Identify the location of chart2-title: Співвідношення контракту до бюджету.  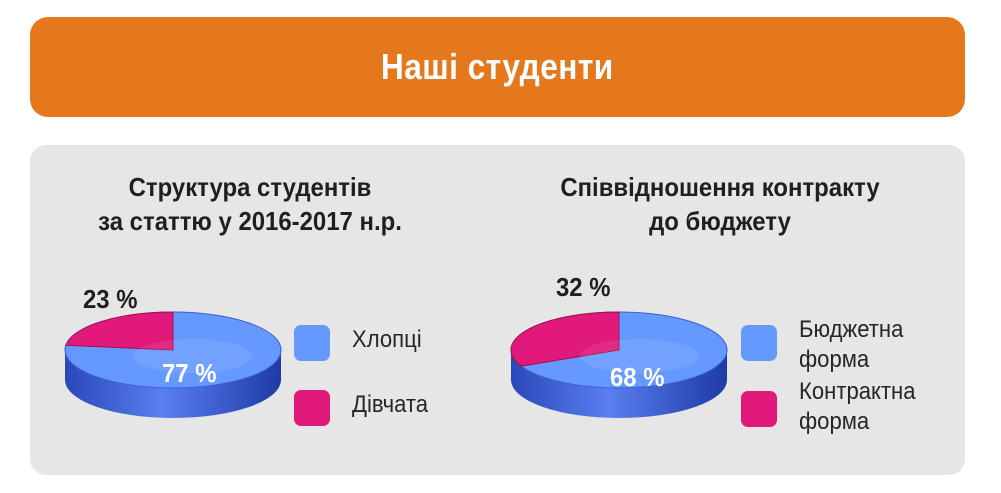
(720, 204).